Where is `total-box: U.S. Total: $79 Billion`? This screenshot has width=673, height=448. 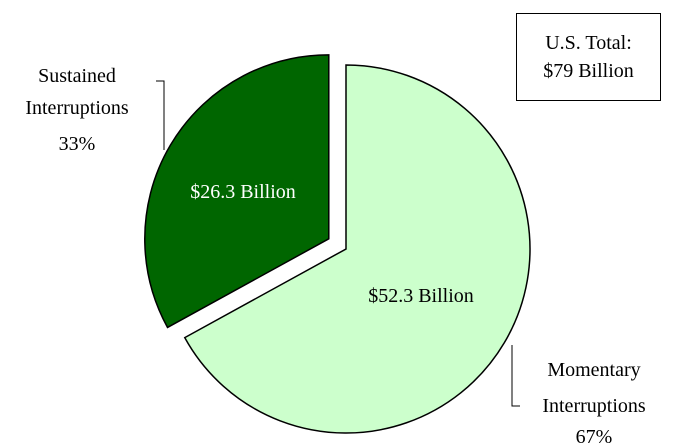
total-box: U.S. Total: $79 Billion is located at coordinates (588, 57).